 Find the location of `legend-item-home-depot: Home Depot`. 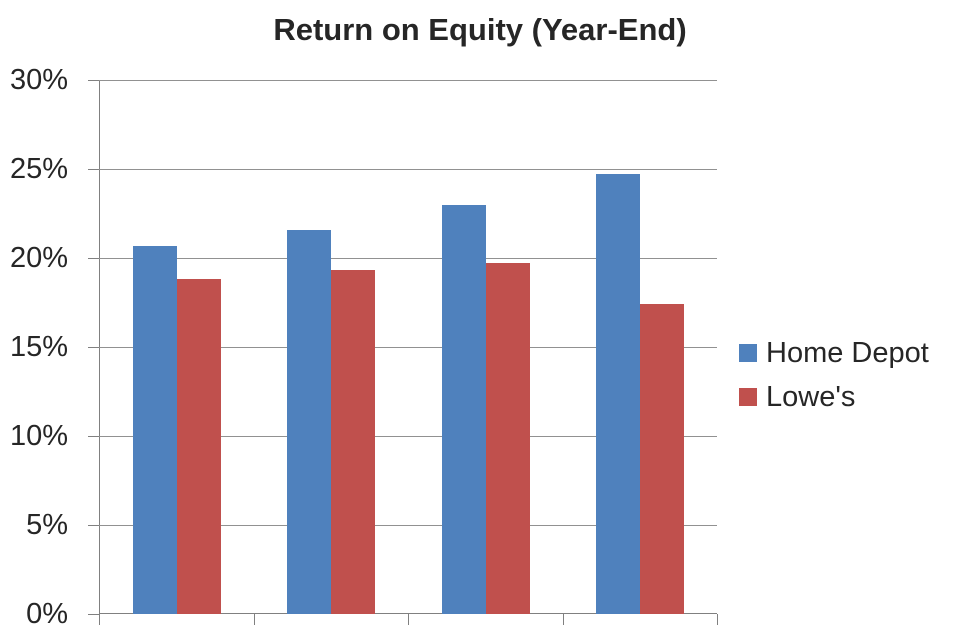

legend-item-home-depot: Home Depot is located at coordinates (834, 353).